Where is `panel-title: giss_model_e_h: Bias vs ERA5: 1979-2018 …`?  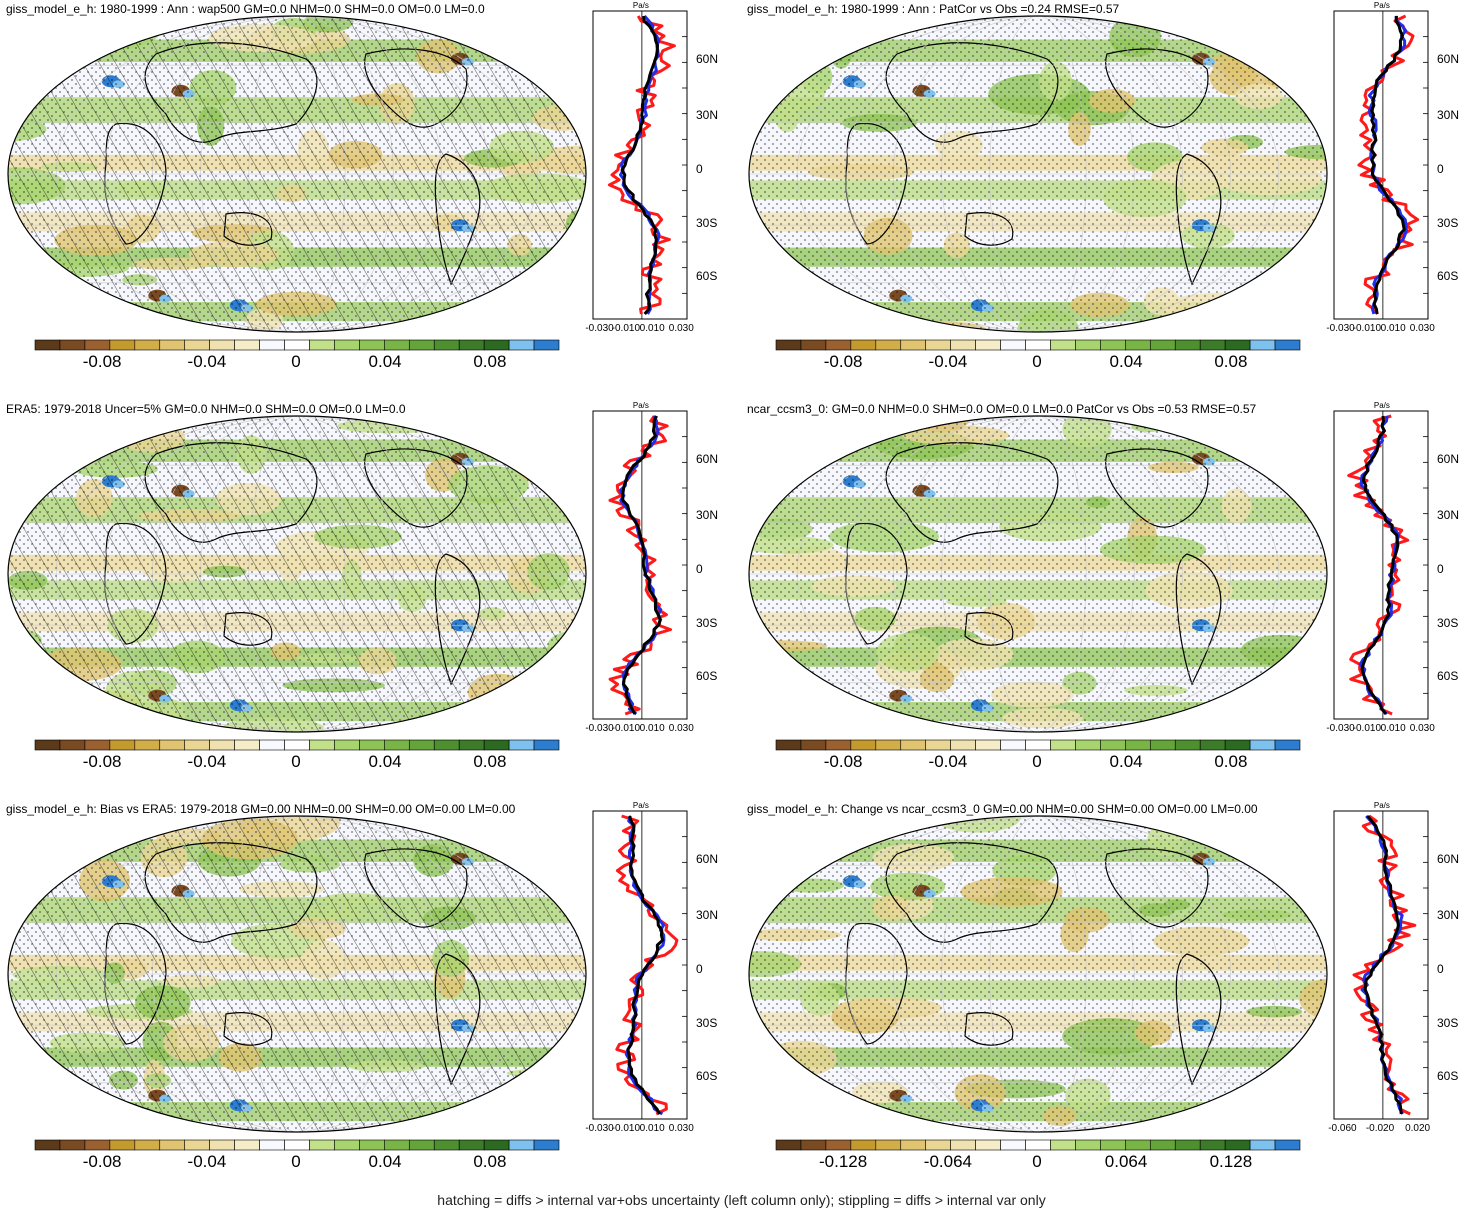
panel-title: giss_model_e_h: Bias vs ERA5: 1979-2018 … is located at coordinates (261, 809).